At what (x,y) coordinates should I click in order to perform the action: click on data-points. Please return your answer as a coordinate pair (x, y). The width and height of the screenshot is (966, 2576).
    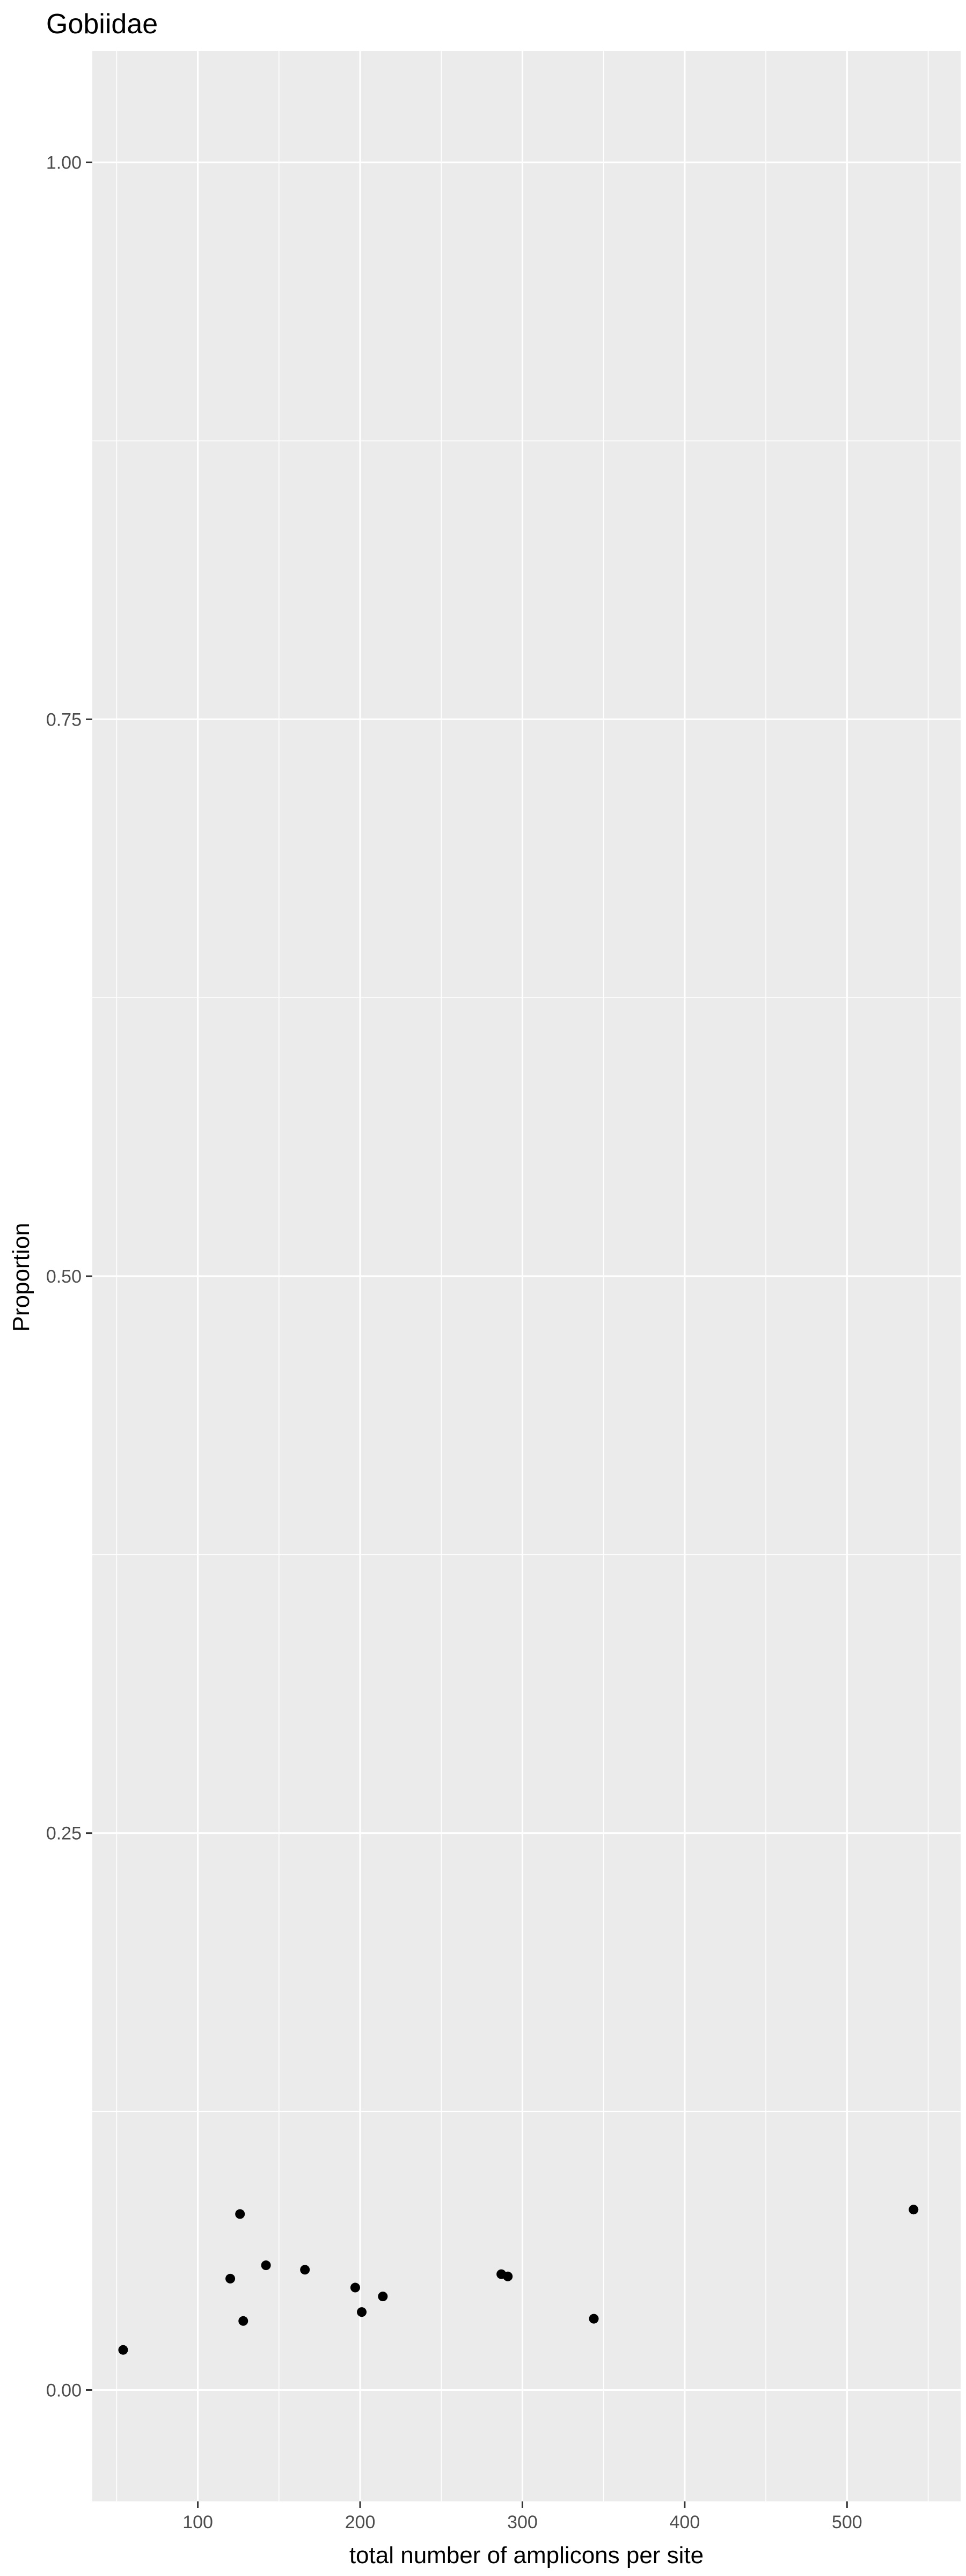
    Looking at the image, I should click on (518, 2280).